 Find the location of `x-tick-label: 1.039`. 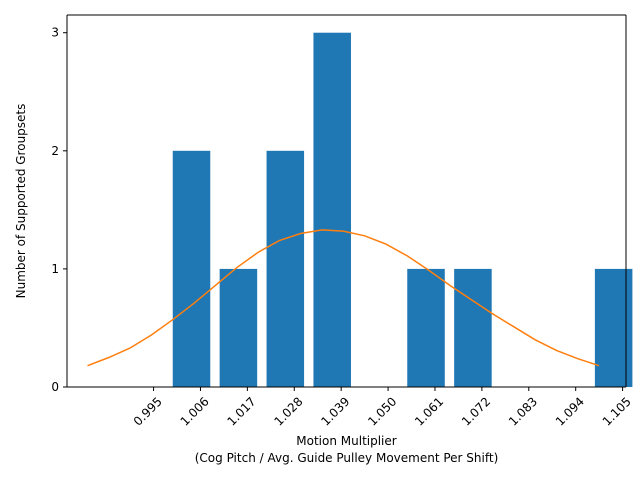

x-tick-label: 1.039 is located at coordinates (335, 411).